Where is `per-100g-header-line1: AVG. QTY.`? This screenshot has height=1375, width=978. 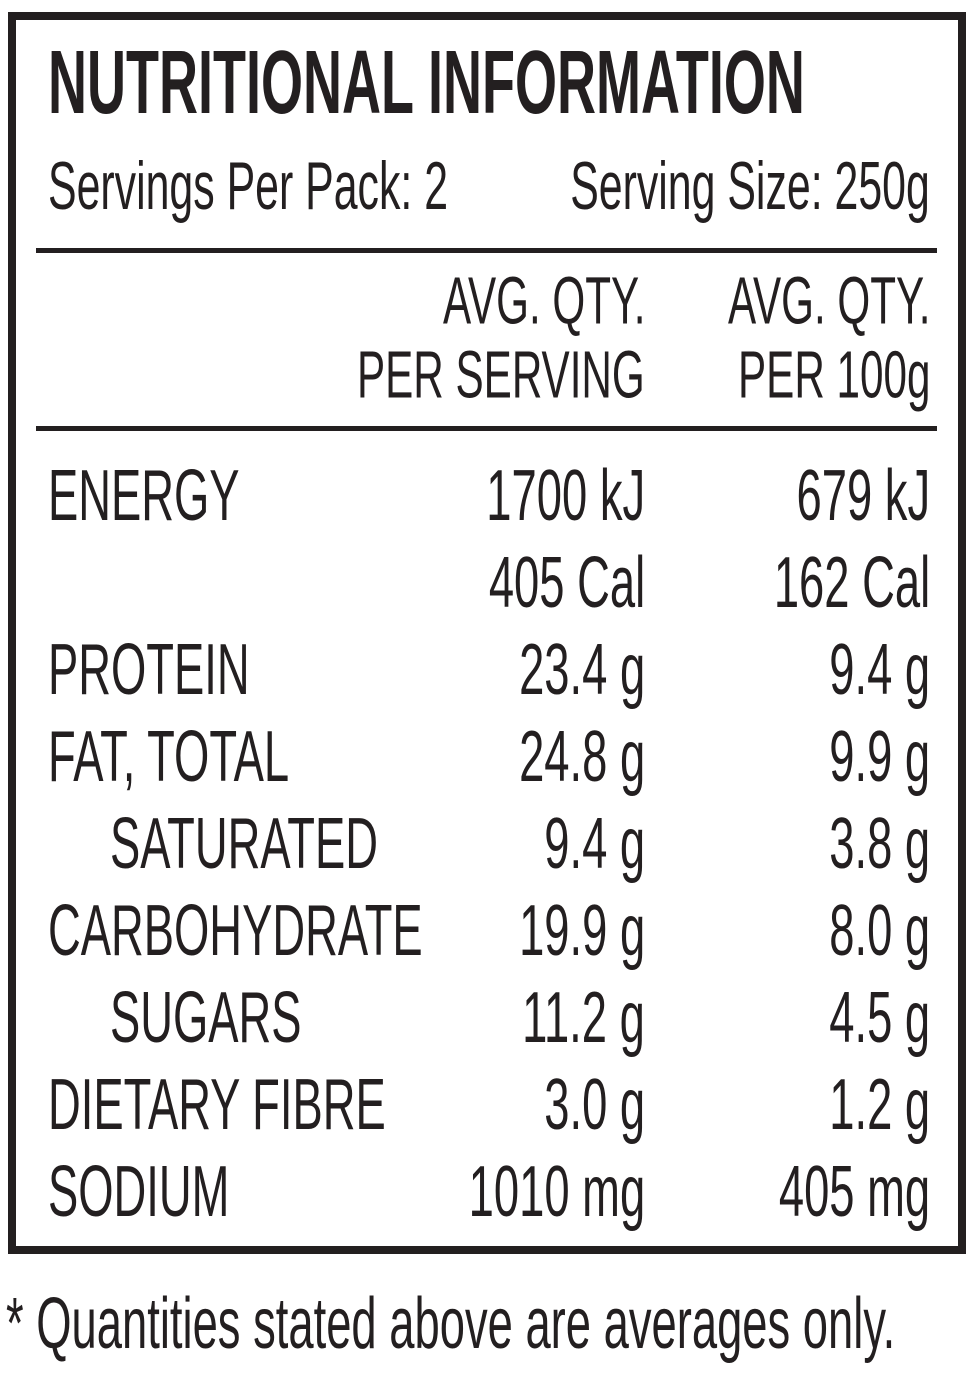 per-100g-header-line1: AVG. QTY. is located at coordinates (828, 301).